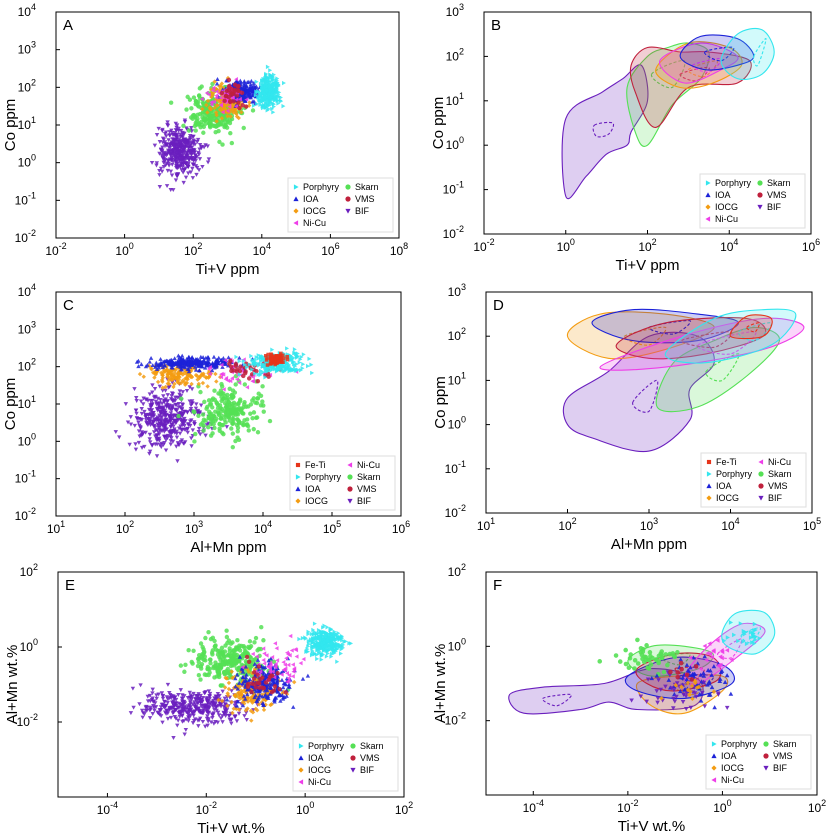 The height and width of the screenshot is (839, 827). I want to click on points-ni-cu, so click(711, 655).